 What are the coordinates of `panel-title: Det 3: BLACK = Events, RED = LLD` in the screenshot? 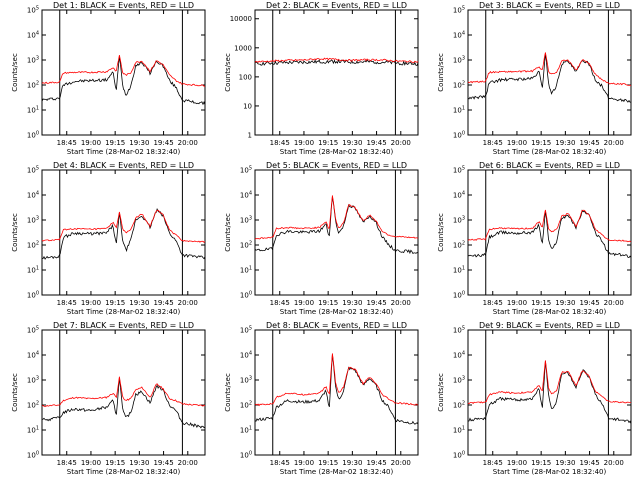 It's located at (549, 5).